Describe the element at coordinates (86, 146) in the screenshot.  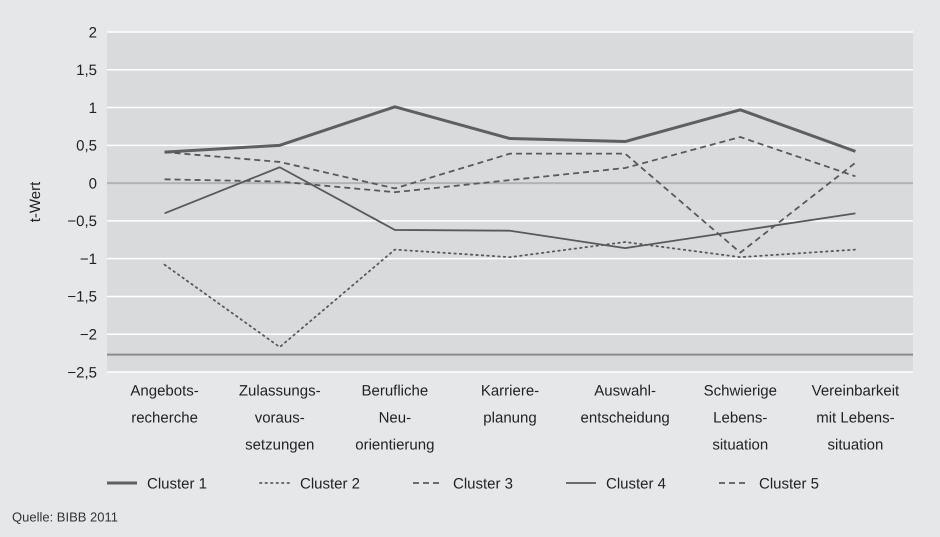
I see `y-tick-label: 0,5` at that location.